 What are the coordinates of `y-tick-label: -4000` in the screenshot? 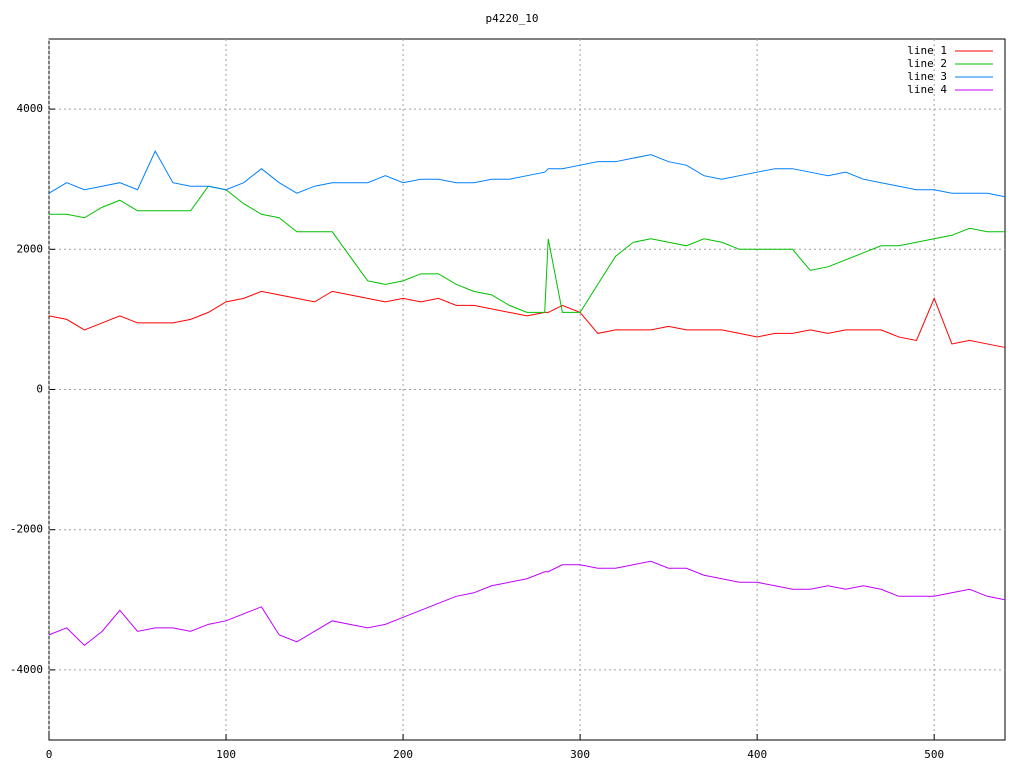 It's located at (26, 669).